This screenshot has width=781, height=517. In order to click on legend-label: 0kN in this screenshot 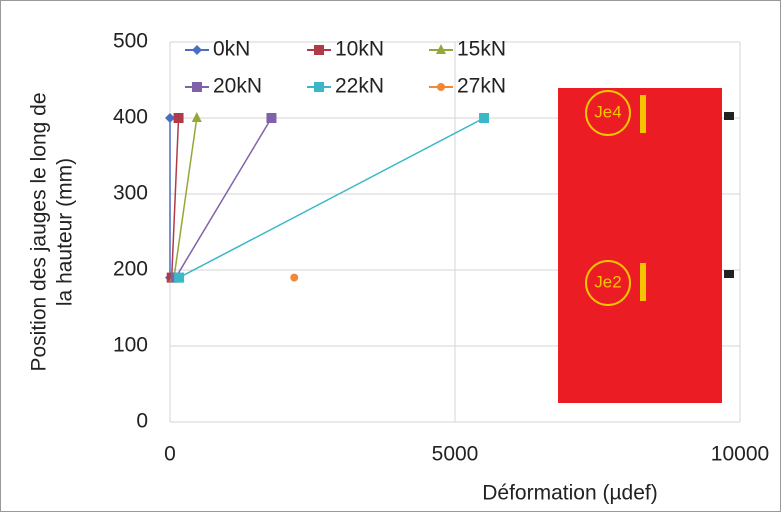, I will do `click(231, 49)`.